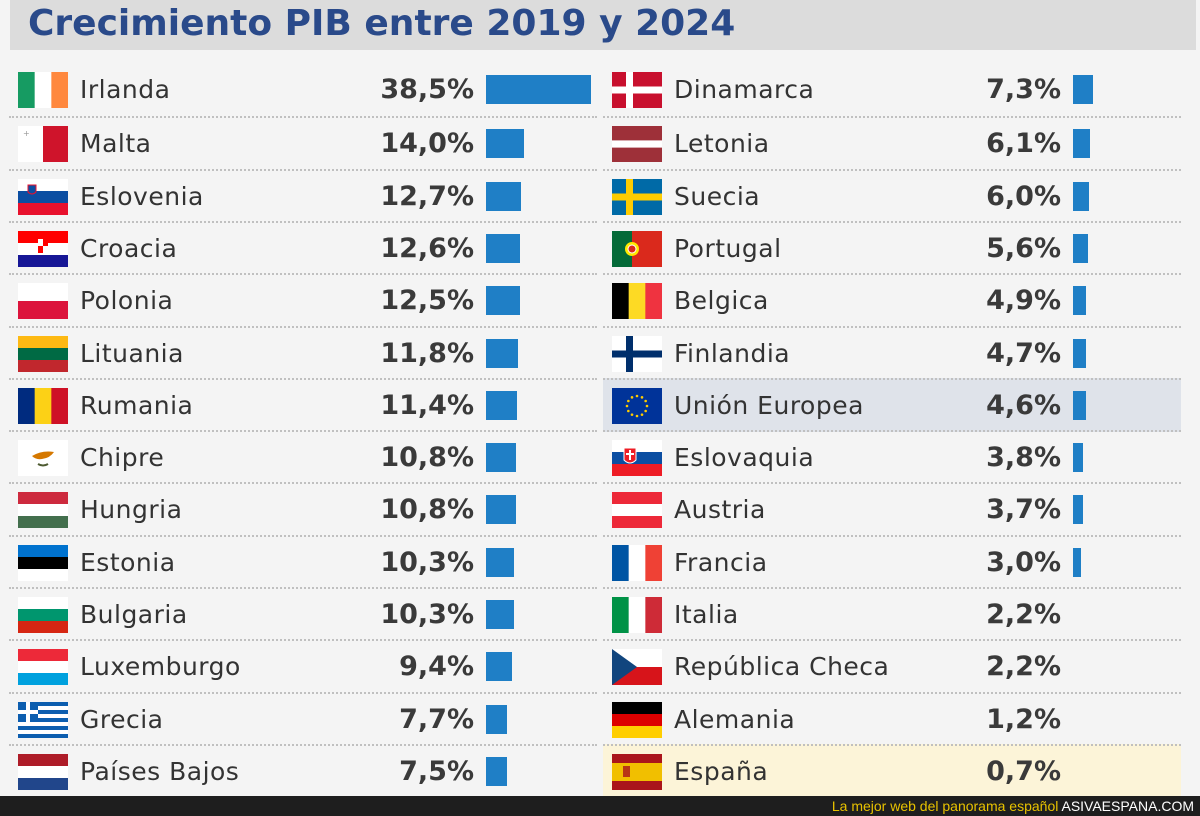 The image size is (1200, 816). I want to click on country-name: Chipre, so click(122, 458).